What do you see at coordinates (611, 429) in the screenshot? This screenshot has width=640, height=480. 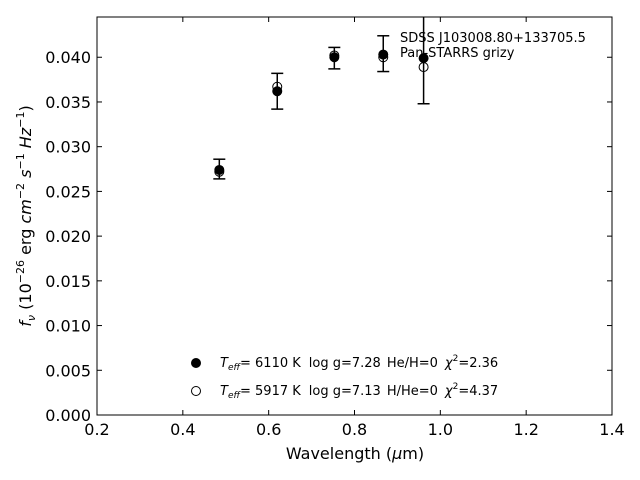 I see `x-tick-label: 1.4` at bounding box center [611, 429].